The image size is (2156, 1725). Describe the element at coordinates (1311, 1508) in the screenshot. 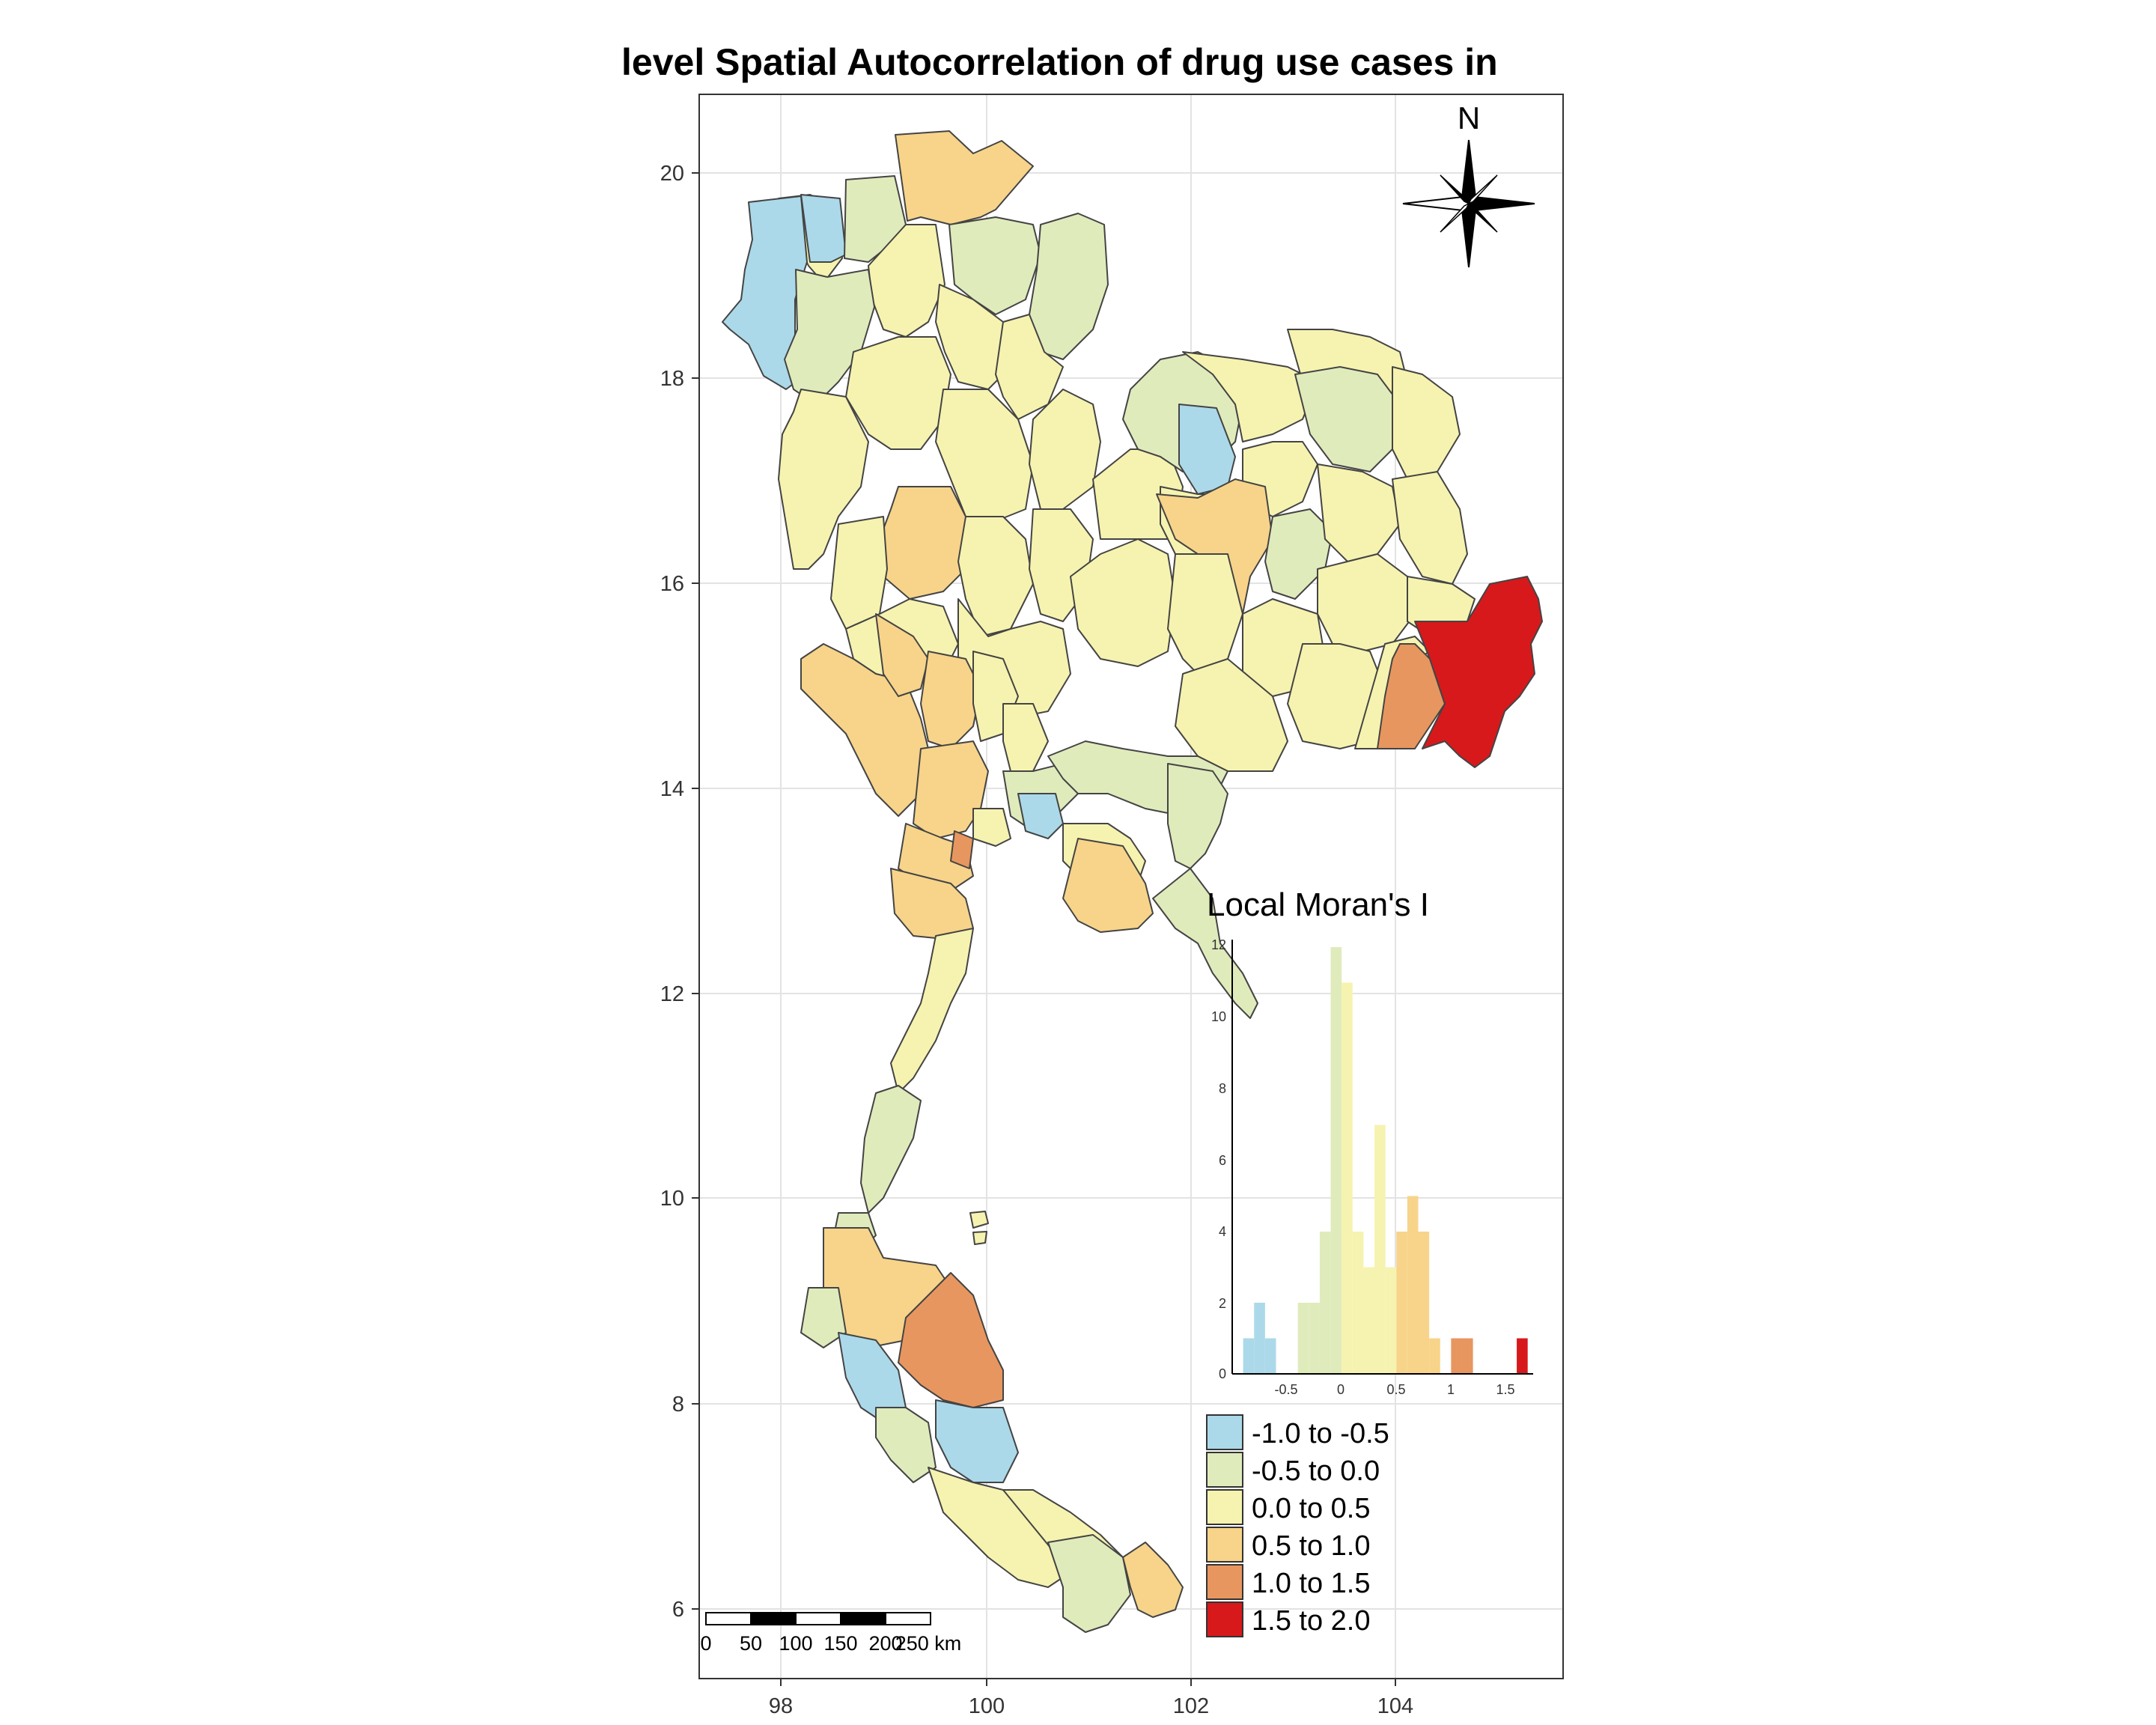

I see `legend-label: 0.0 to 0.5` at that location.